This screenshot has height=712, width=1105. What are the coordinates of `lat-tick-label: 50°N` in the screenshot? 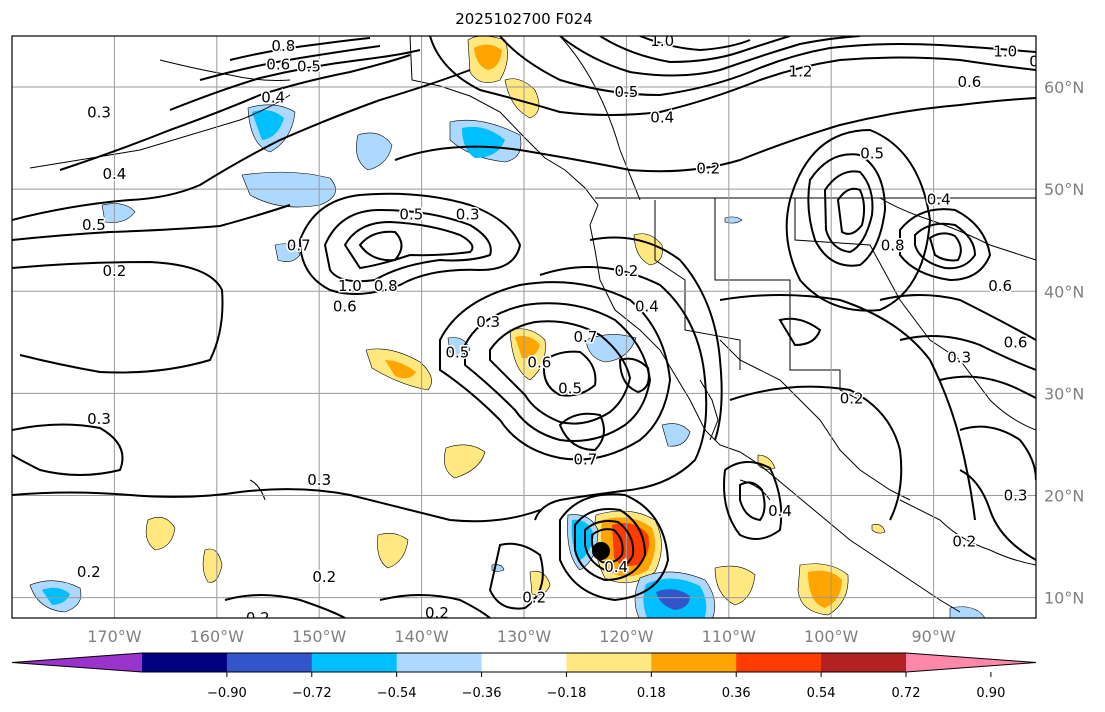 It's located at (1064, 189).